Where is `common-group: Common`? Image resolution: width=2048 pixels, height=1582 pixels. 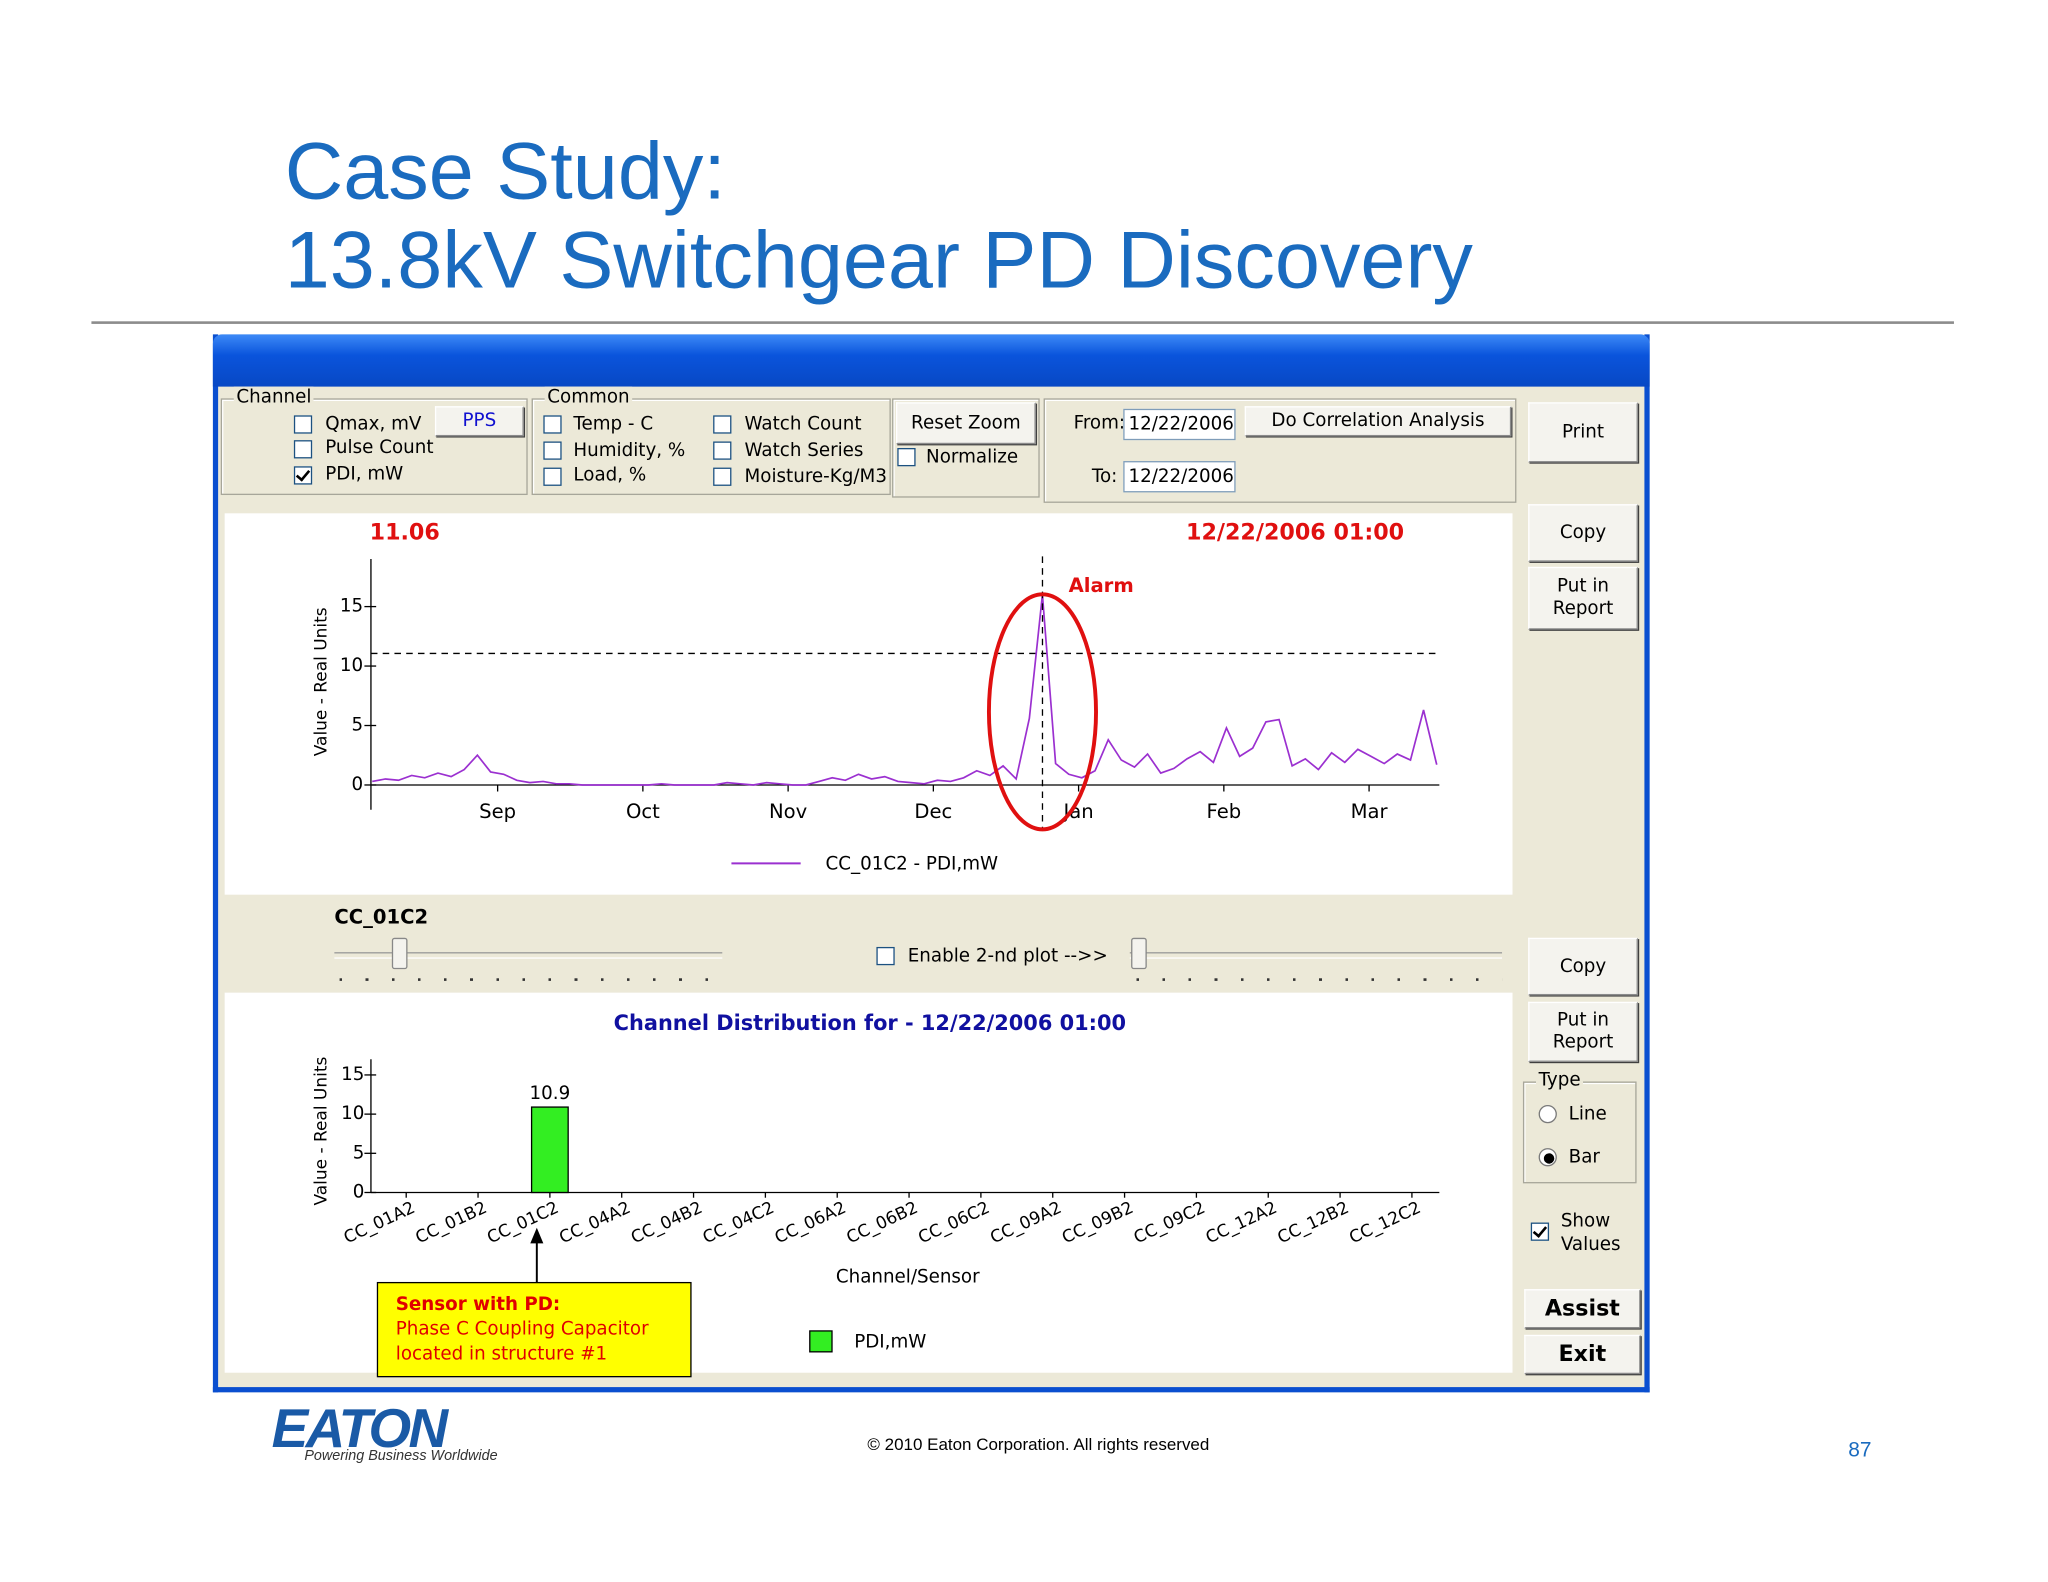
common-group: Common is located at coordinates (711, 441).